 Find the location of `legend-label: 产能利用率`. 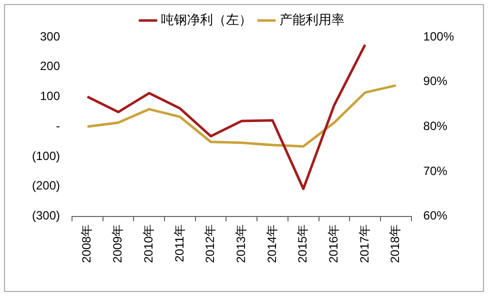

legend-label: 产能利用率 is located at coordinates (312, 20).